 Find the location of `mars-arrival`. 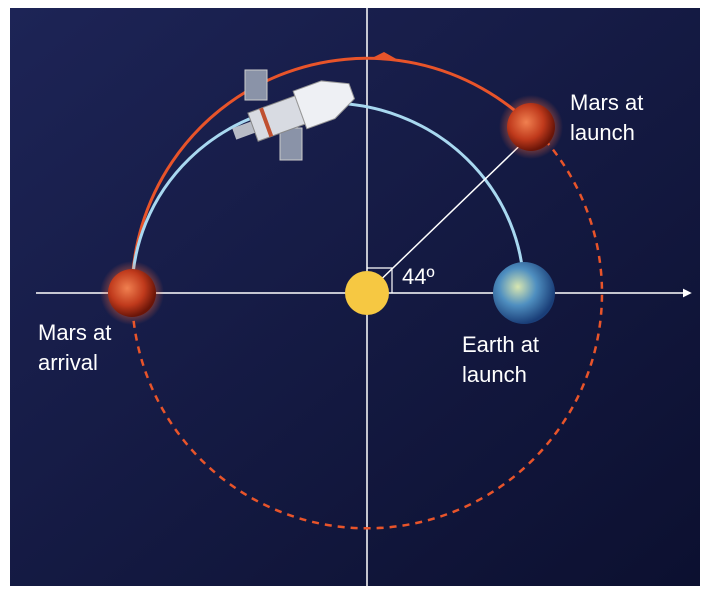

mars-arrival is located at coordinates (132, 293).